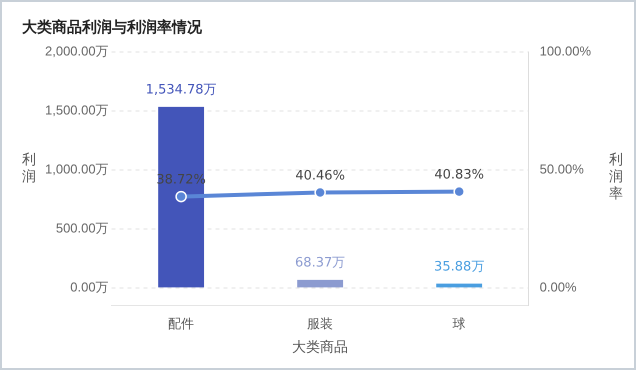 This screenshot has width=636, height=370. What do you see at coordinates (558, 286) in the screenshot?
I see `y2-tick-label: 0.00%` at bounding box center [558, 286].